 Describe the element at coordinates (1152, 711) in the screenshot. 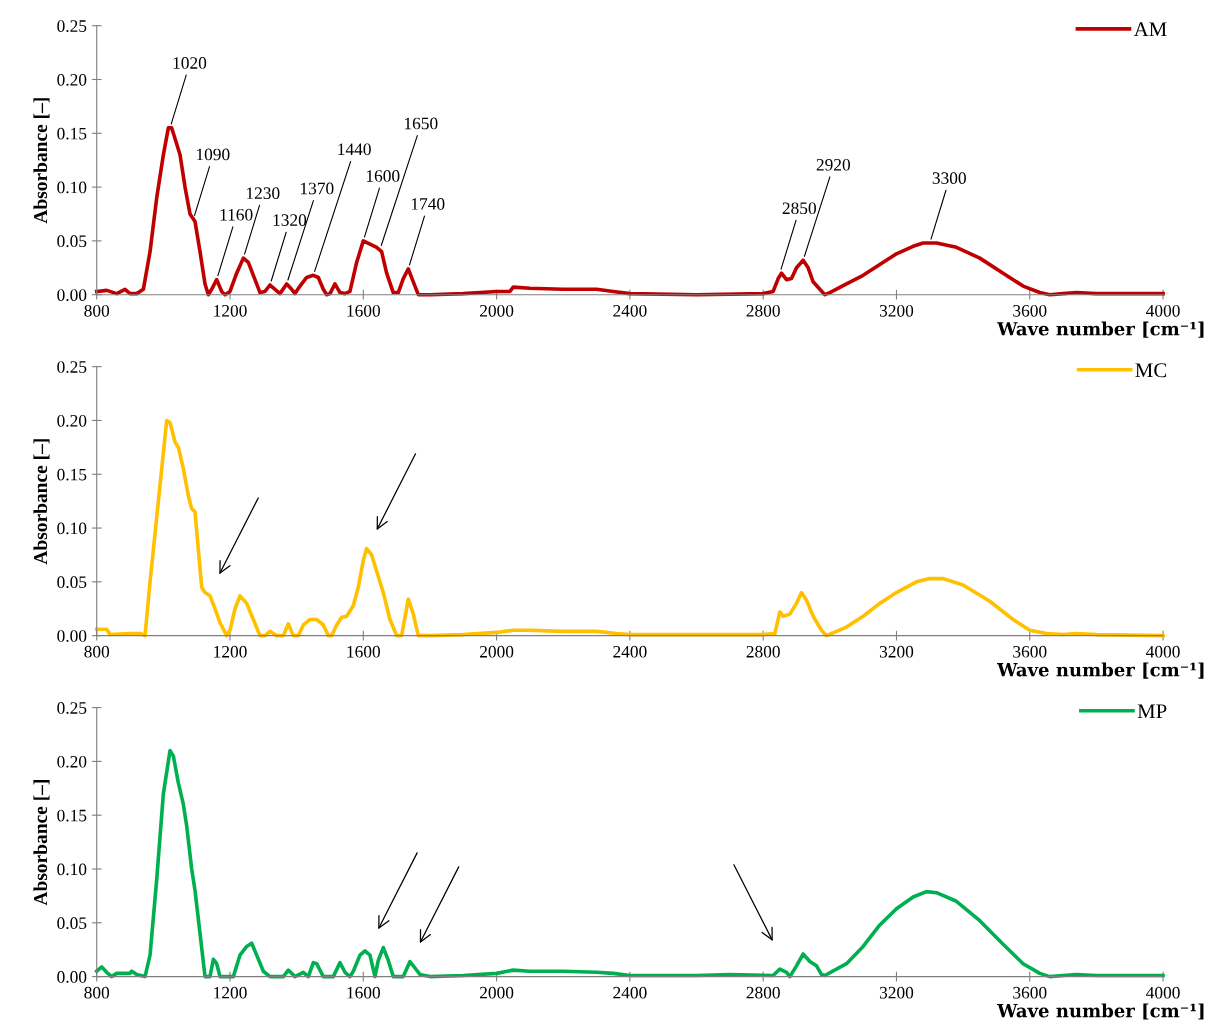

I see `legend-label: MP` at that location.